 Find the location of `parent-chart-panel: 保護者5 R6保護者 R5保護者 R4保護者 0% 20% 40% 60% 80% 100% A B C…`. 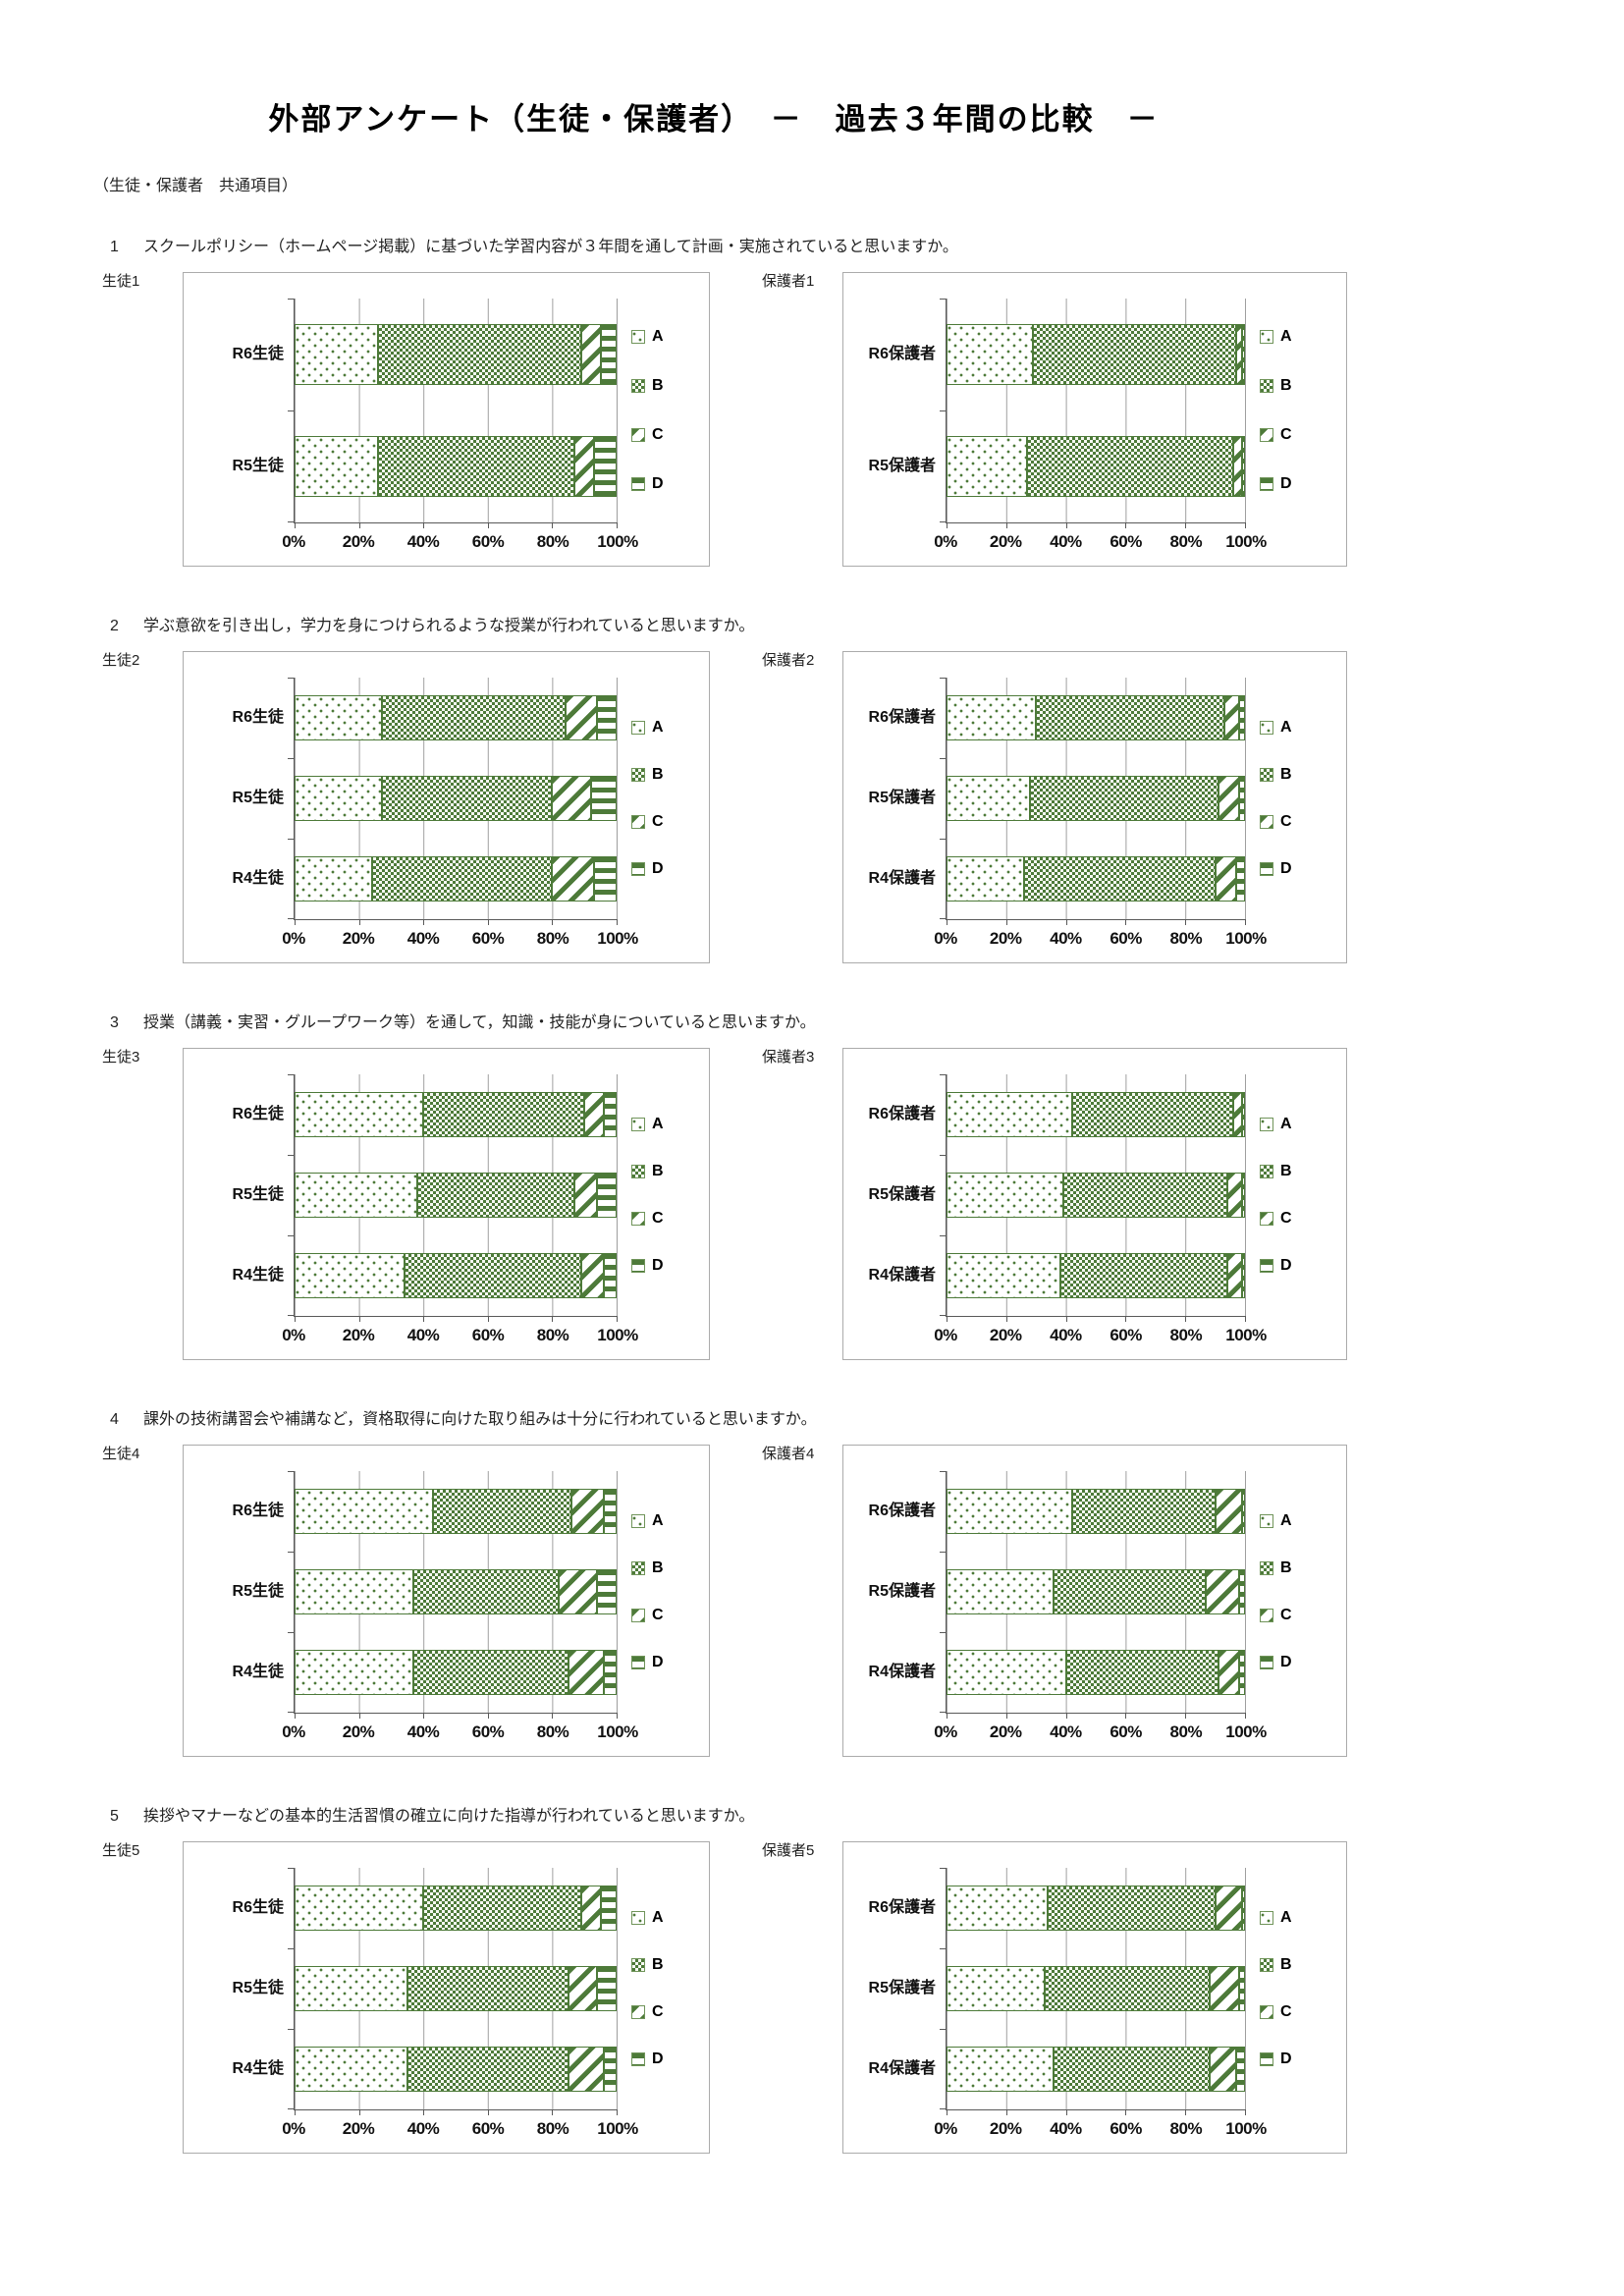

parent-chart-panel: 保護者5 R6保護者 R5保護者 R4保護者 0% 20% 40% 60% 80% 100% A B C… is located at coordinates (1054, 1997).